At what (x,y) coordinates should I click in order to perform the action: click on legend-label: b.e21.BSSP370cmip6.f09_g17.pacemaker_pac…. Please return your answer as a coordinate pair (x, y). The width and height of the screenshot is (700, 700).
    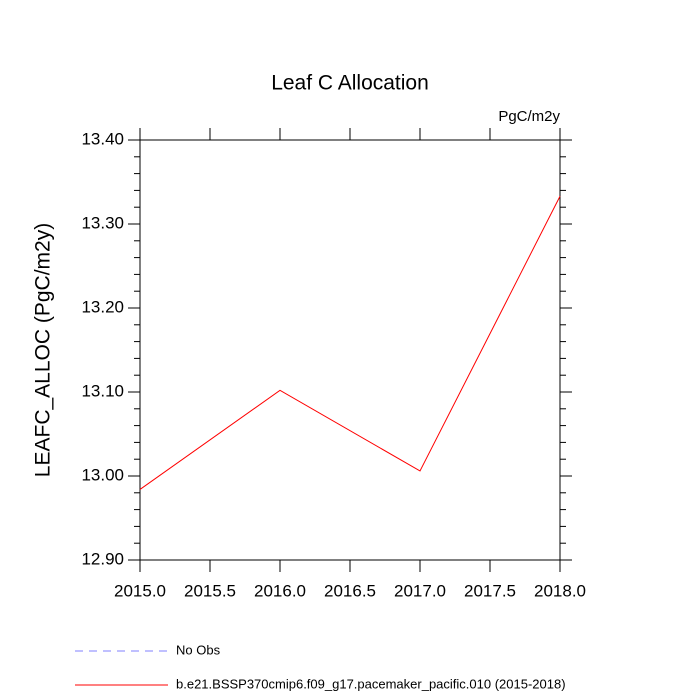
    Looking at the image, I should click on (371, 683).